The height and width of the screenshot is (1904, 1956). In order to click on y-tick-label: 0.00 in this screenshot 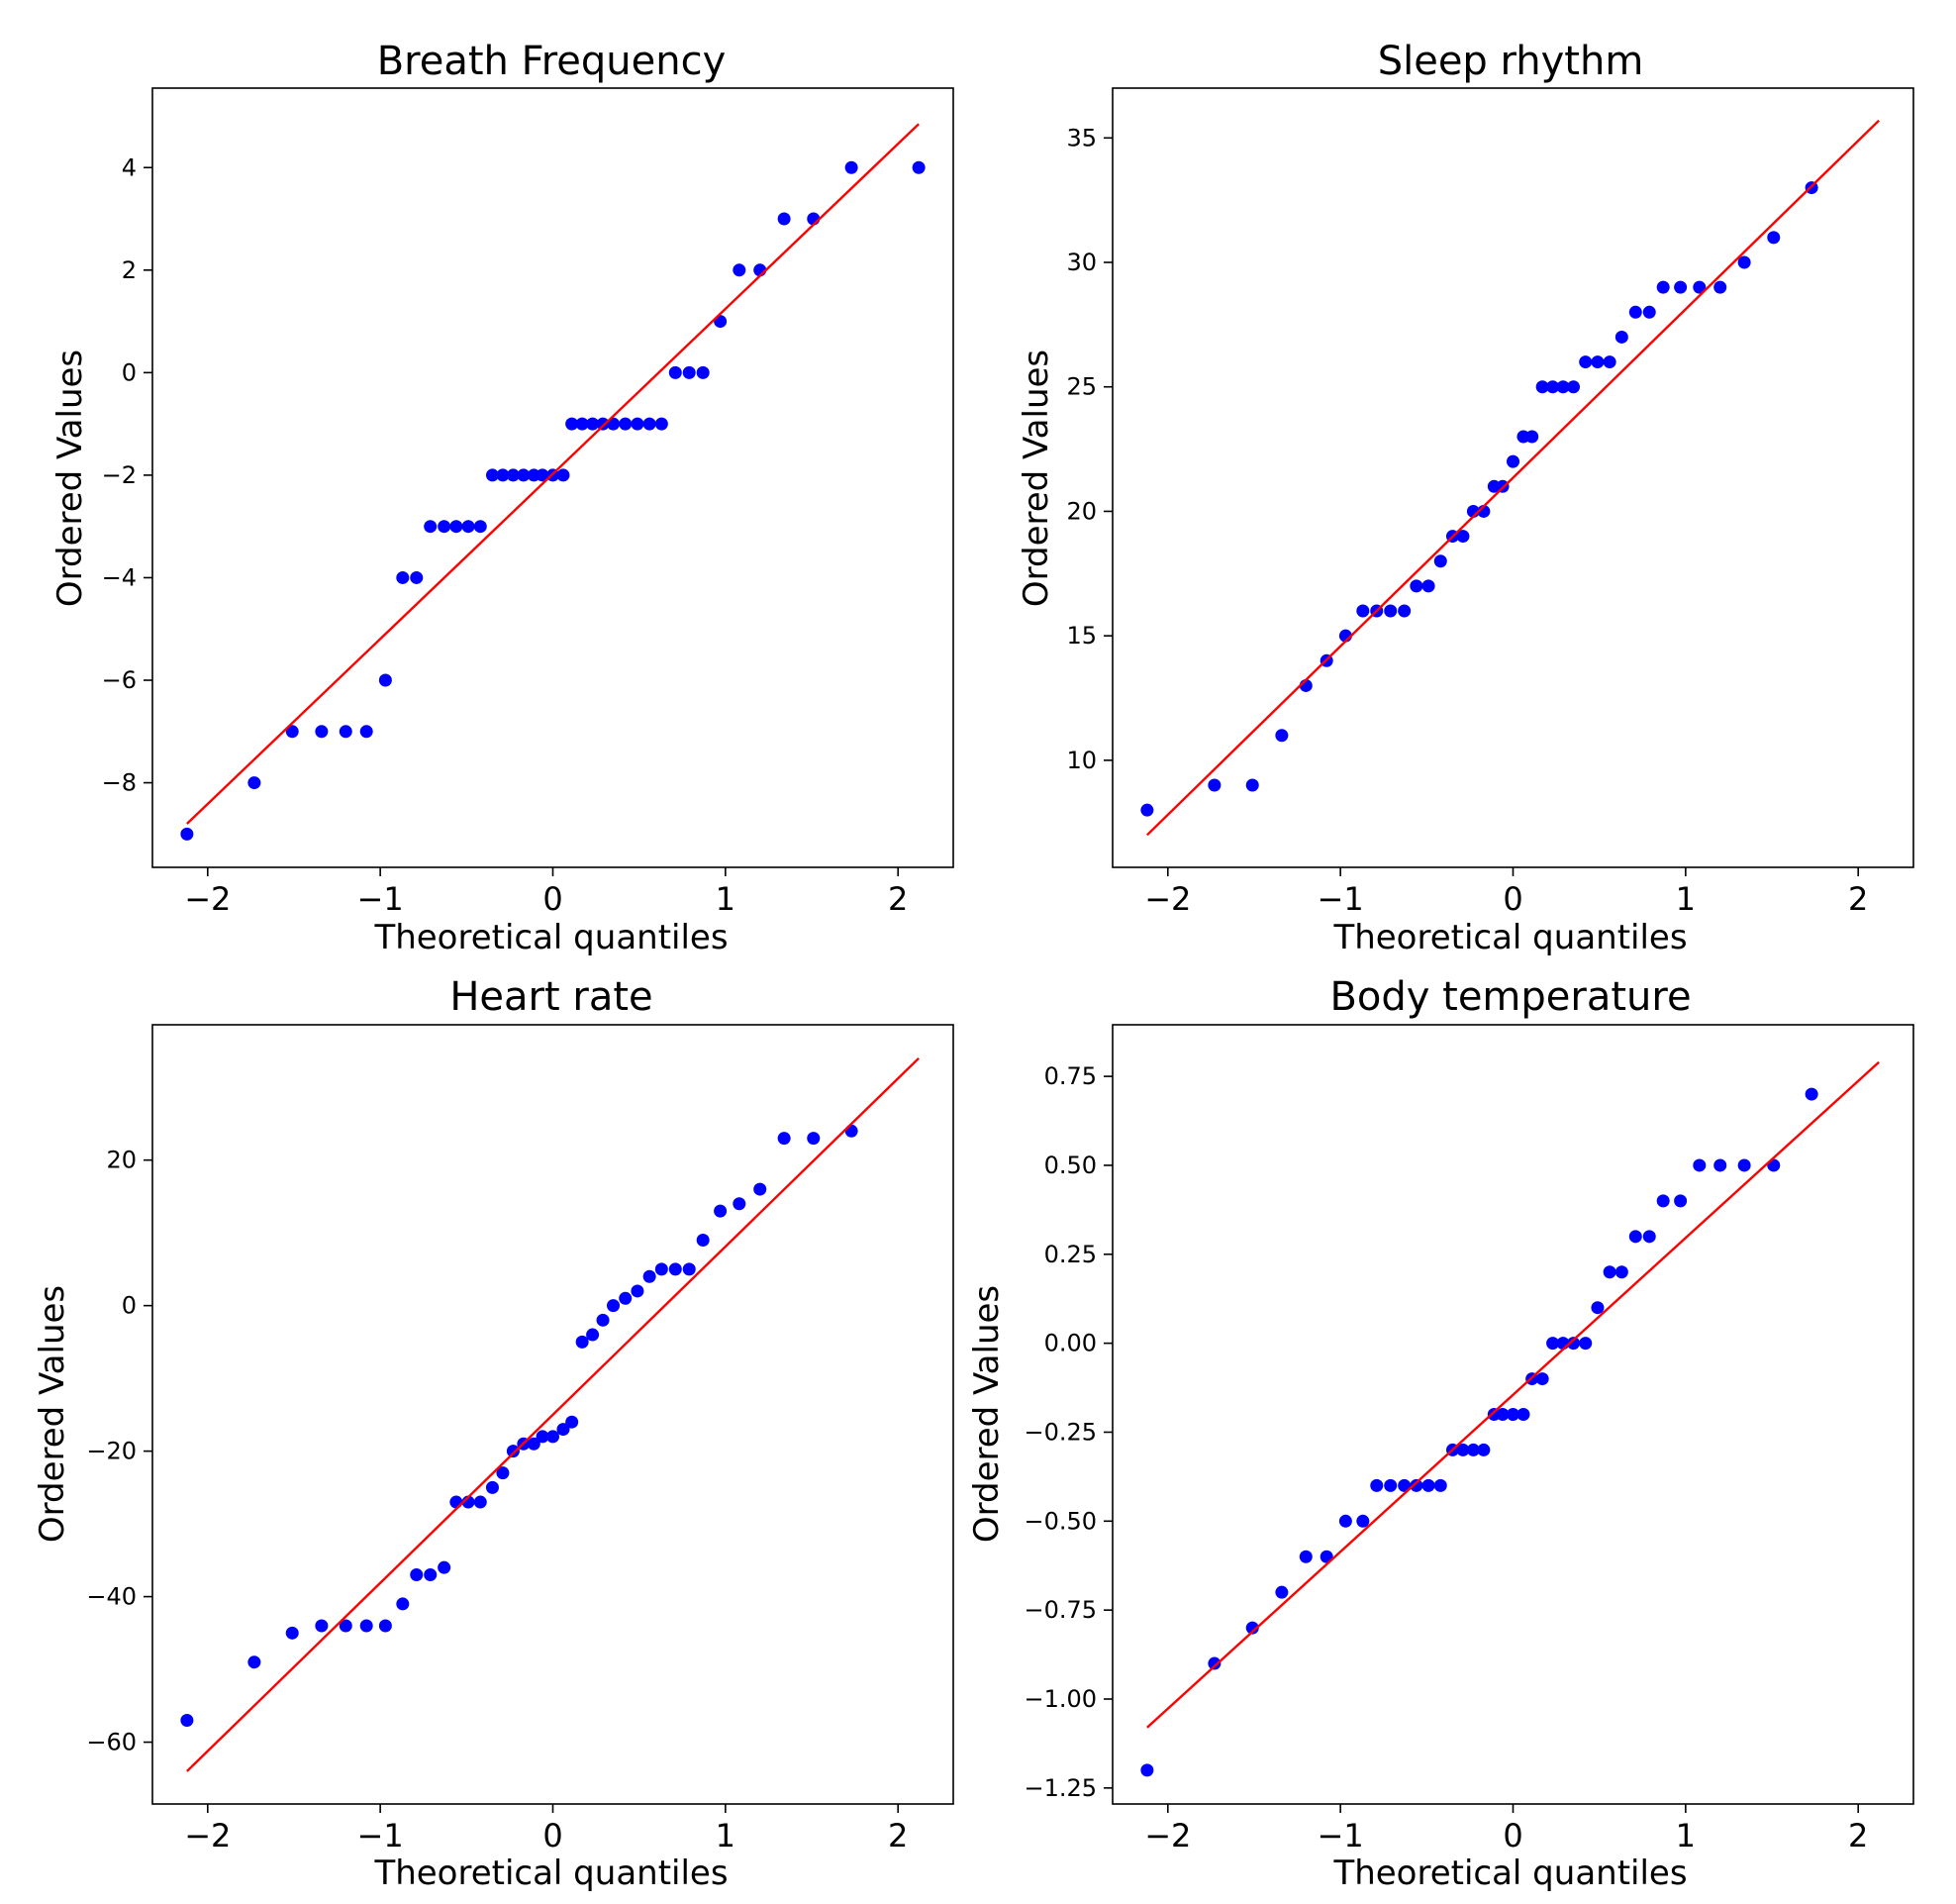, I will do `click(1070, 1343)`.